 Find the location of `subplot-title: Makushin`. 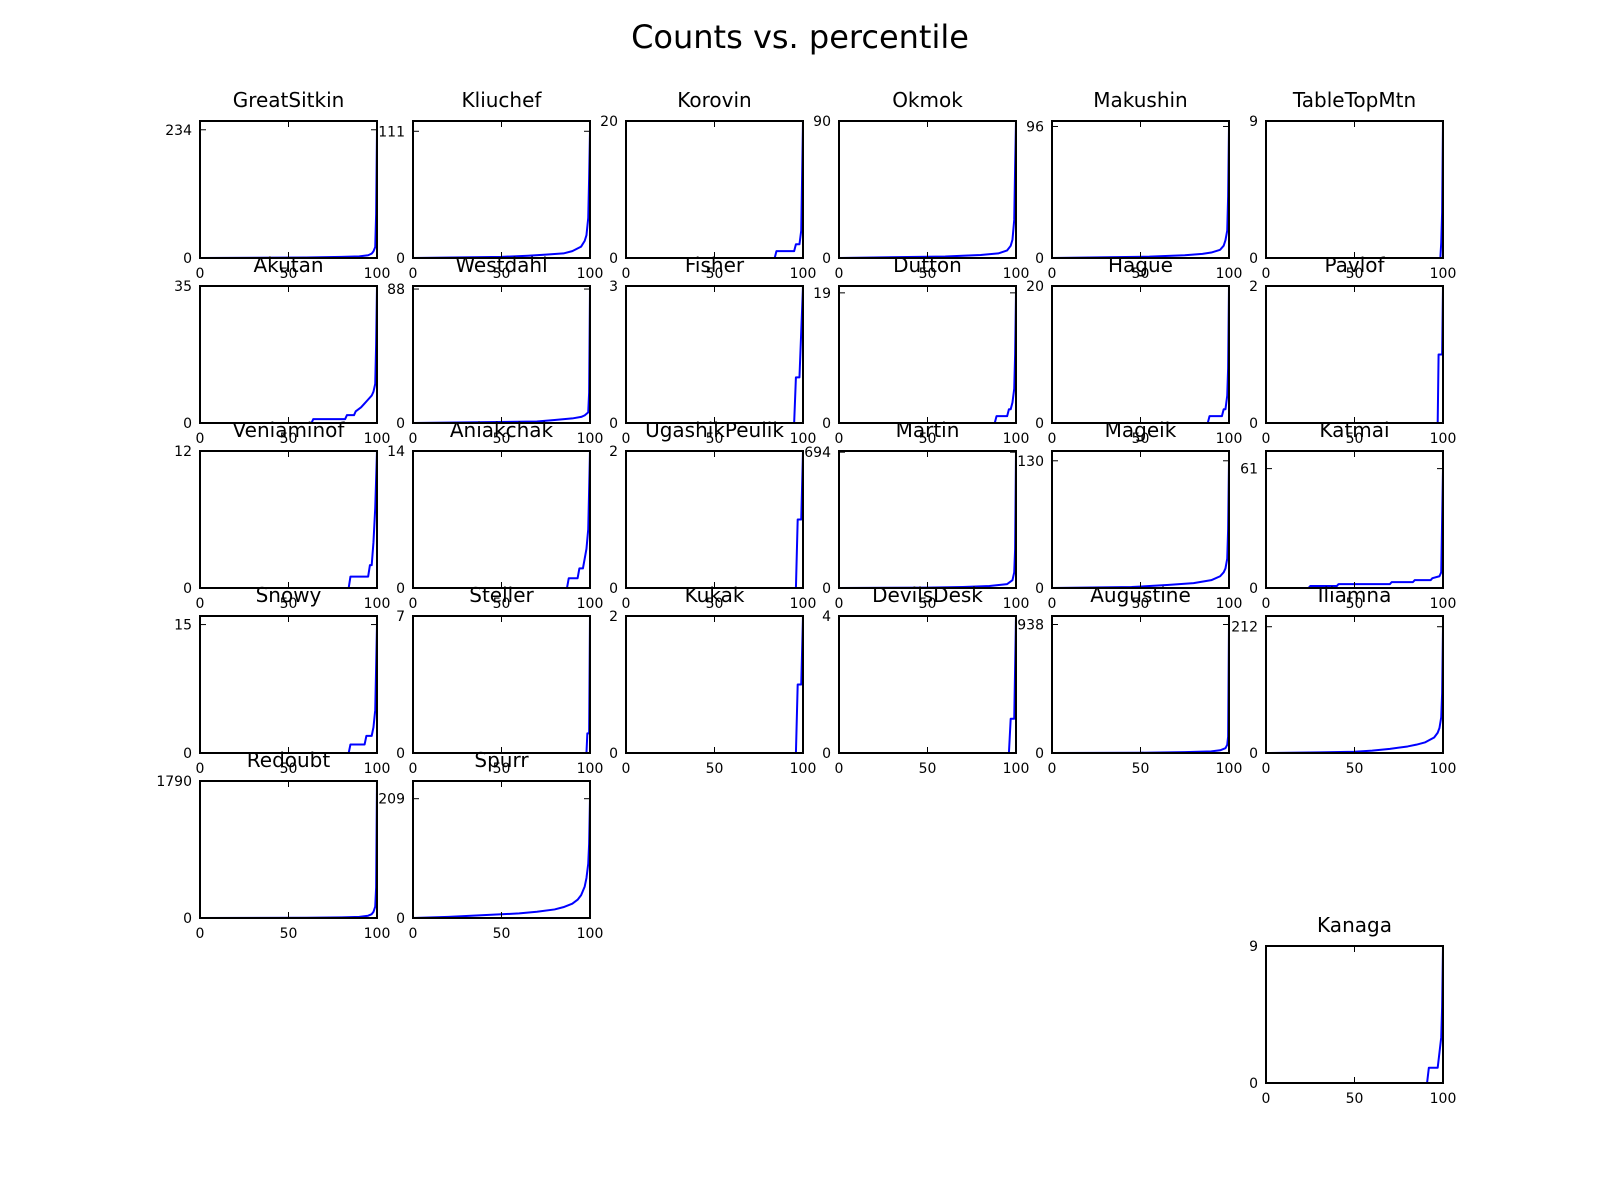

subplot-title: Makushin is located at coordinates (1140, 100).